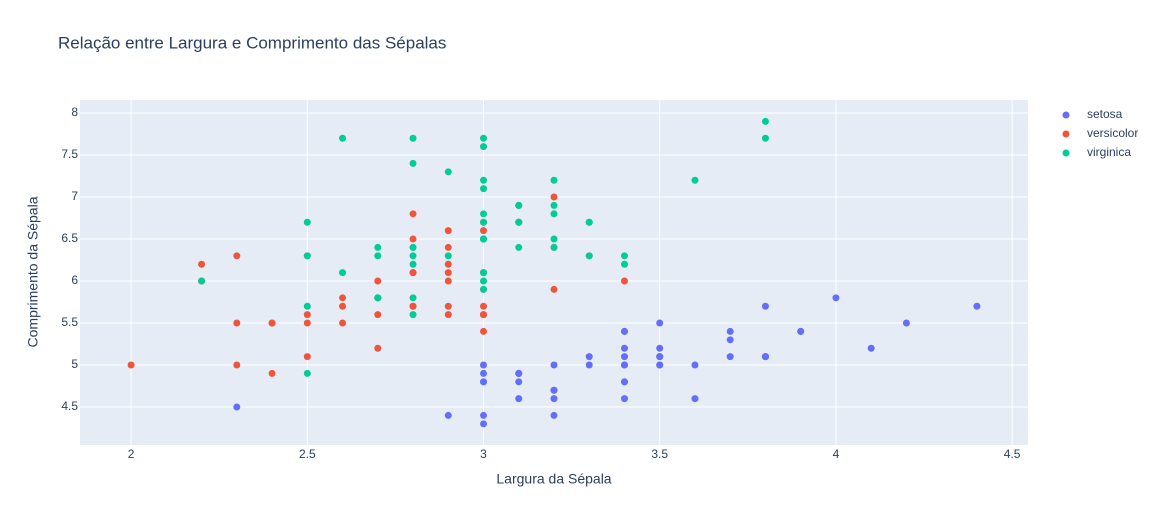  I want to click on x-tick-label: 2.5, so click(307, 454).